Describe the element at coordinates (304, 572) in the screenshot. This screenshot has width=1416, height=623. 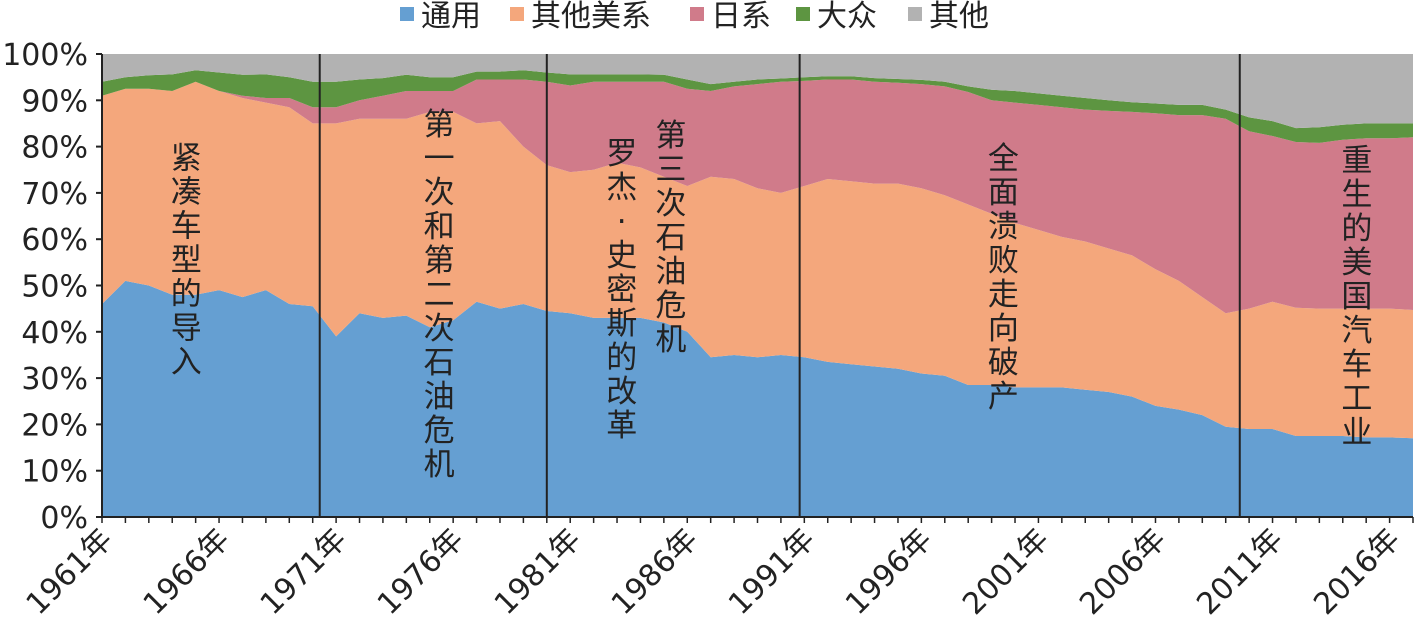
I see `x-tick-label: 1971年` at that location.